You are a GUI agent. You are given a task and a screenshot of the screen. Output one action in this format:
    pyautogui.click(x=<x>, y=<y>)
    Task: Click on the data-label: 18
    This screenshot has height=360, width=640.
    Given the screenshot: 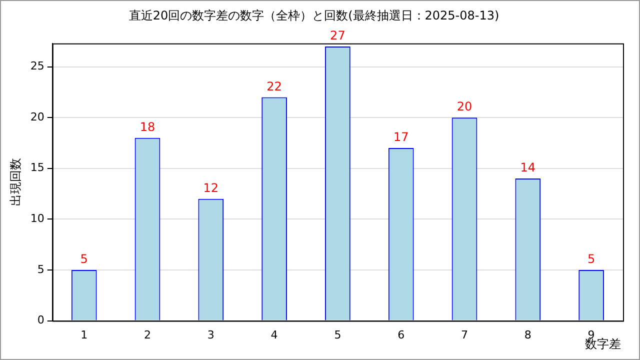 What is the action you would take?
    pyautogui.click(x=148, y=127)
    